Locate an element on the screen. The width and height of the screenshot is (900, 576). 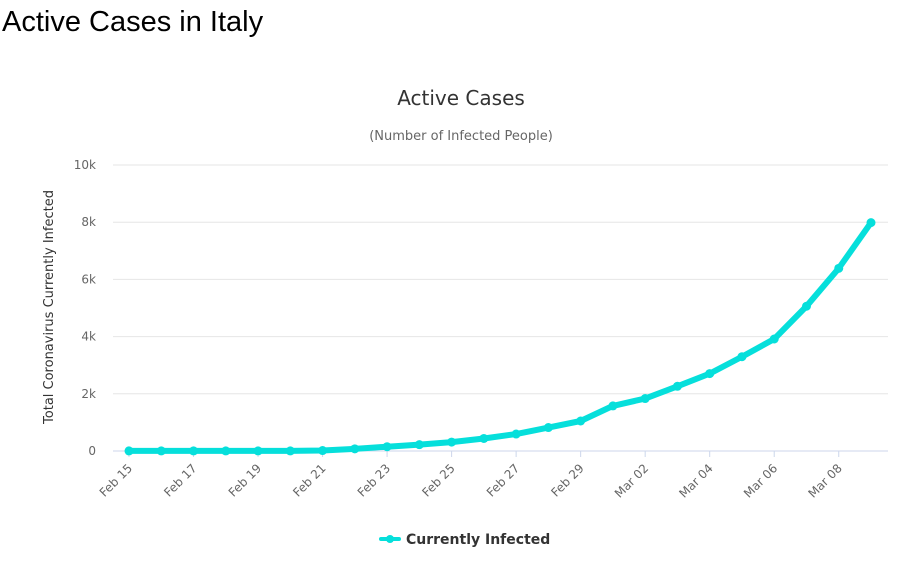
y-tick-label: 6k is located at coordinates (88, 279).